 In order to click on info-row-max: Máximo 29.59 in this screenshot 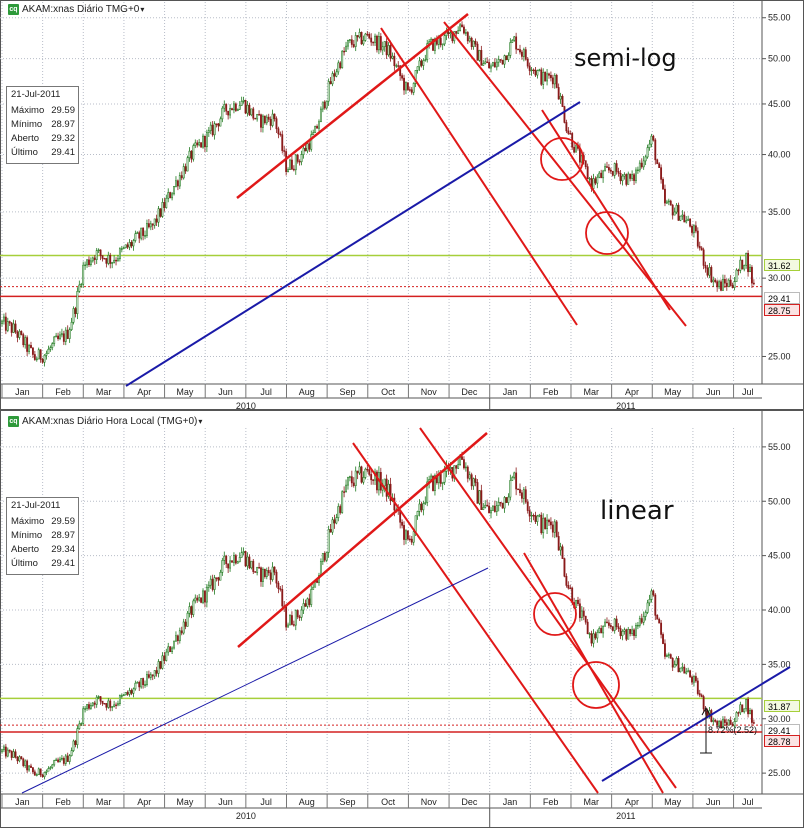, I will do `click(43, 110)`.